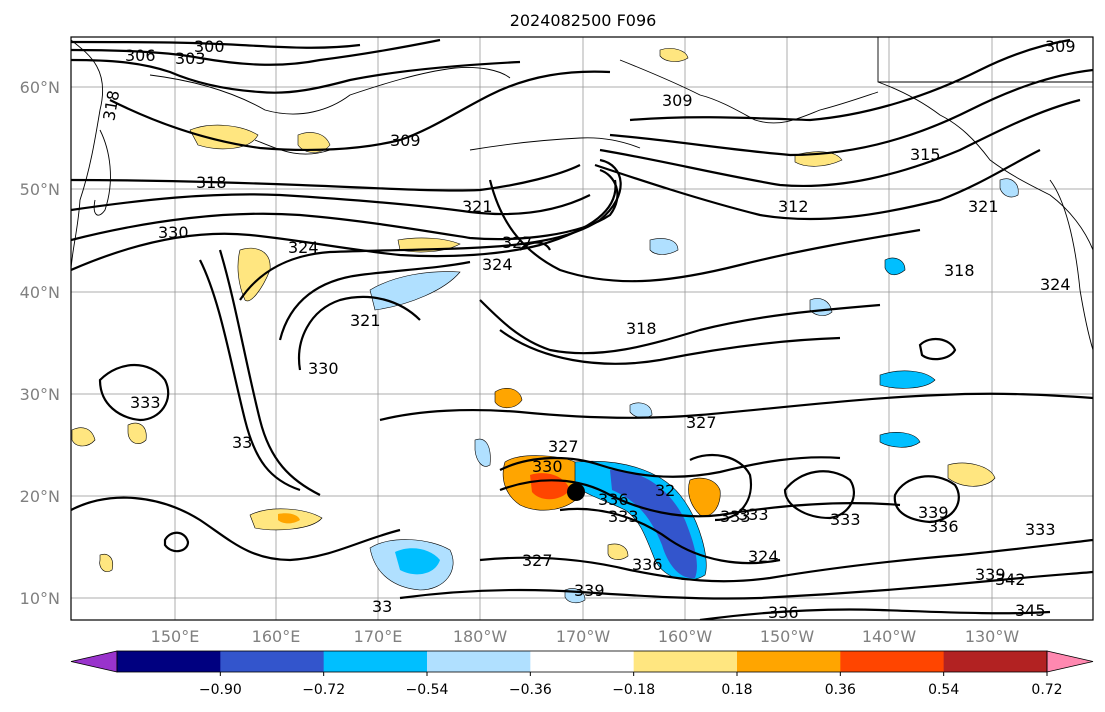 Image resolution: width=1105 pixels, height=712 pixels. What do you see at coordinates (94, 661) in the screenshot?
I see `colorbar-extend-low` at bounding box center [94, 661].